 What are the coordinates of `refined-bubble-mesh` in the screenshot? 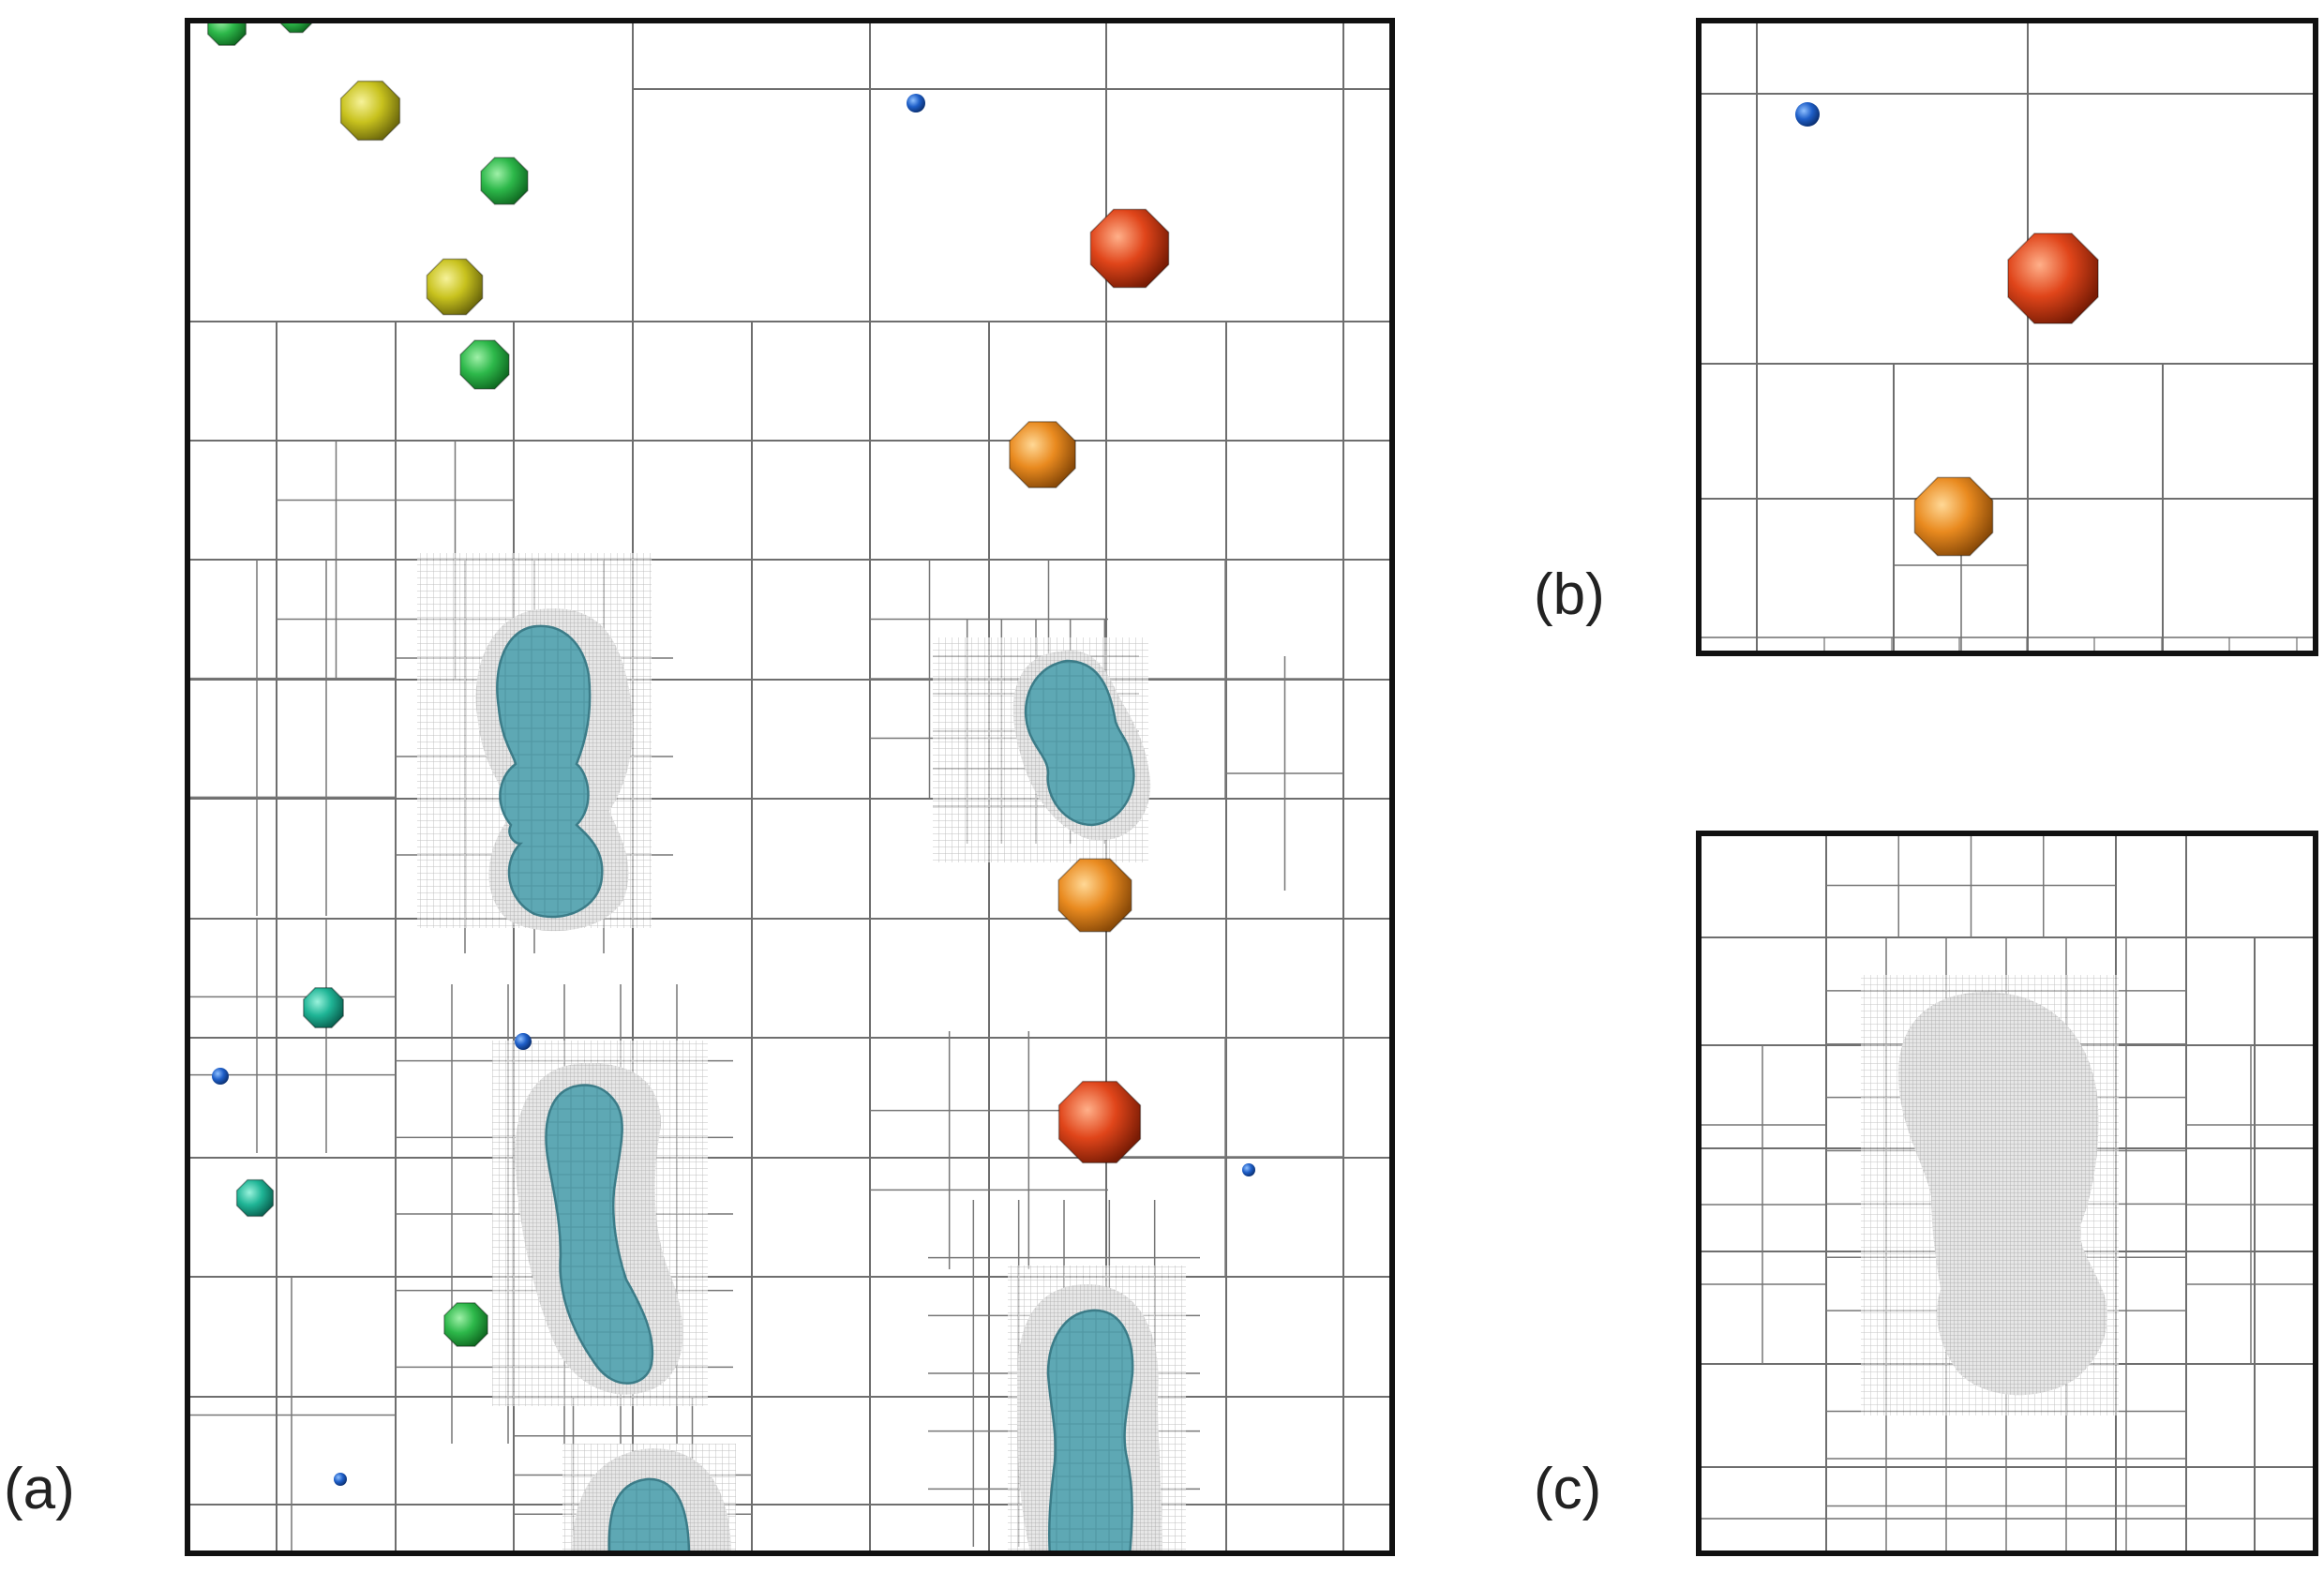 It's located at (2002, 1194).